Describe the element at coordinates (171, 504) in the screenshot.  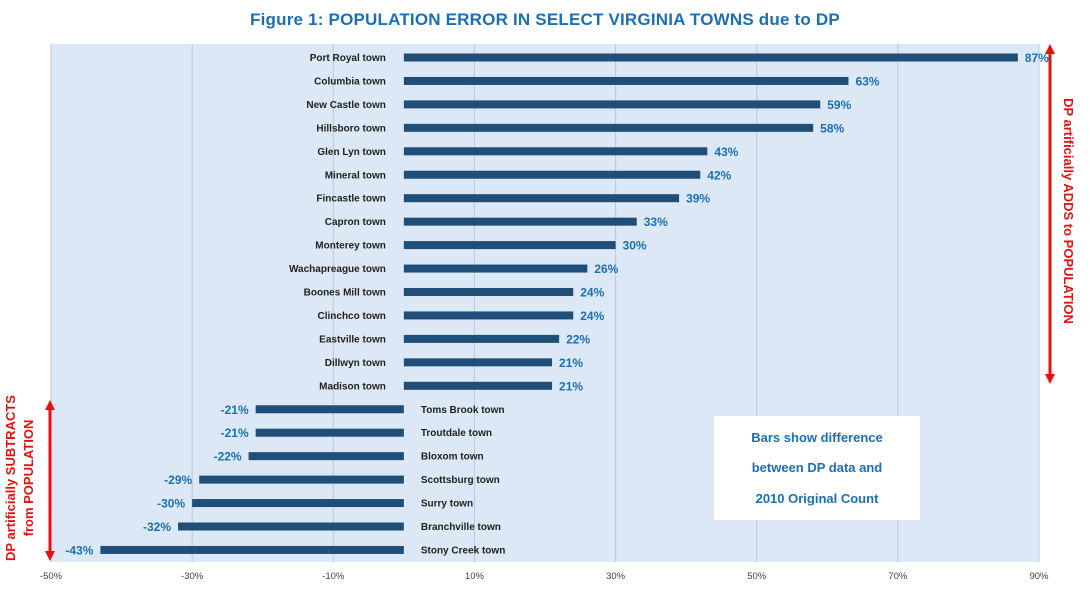
I see `value-label: -30%` at that location.